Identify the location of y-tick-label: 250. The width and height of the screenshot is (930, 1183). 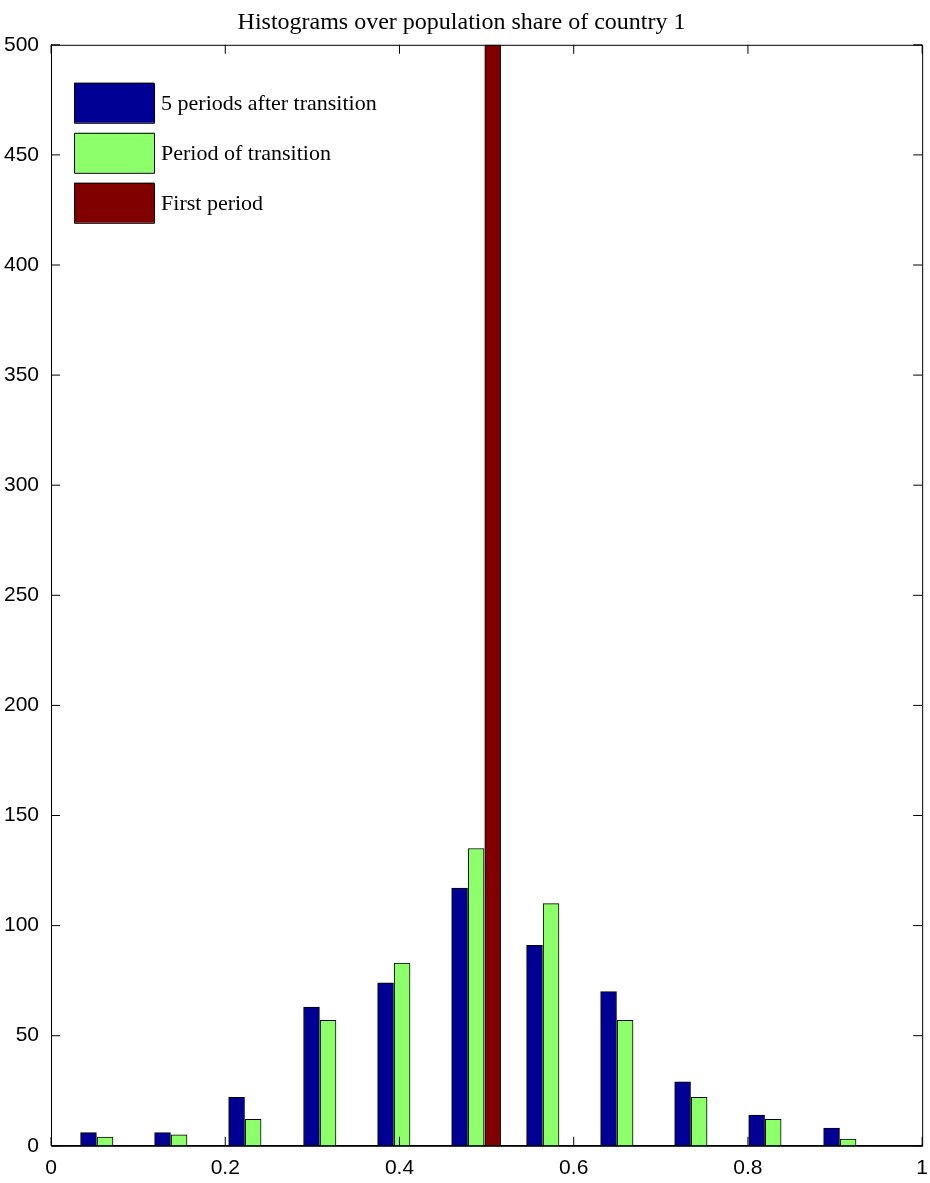
(21, 594).